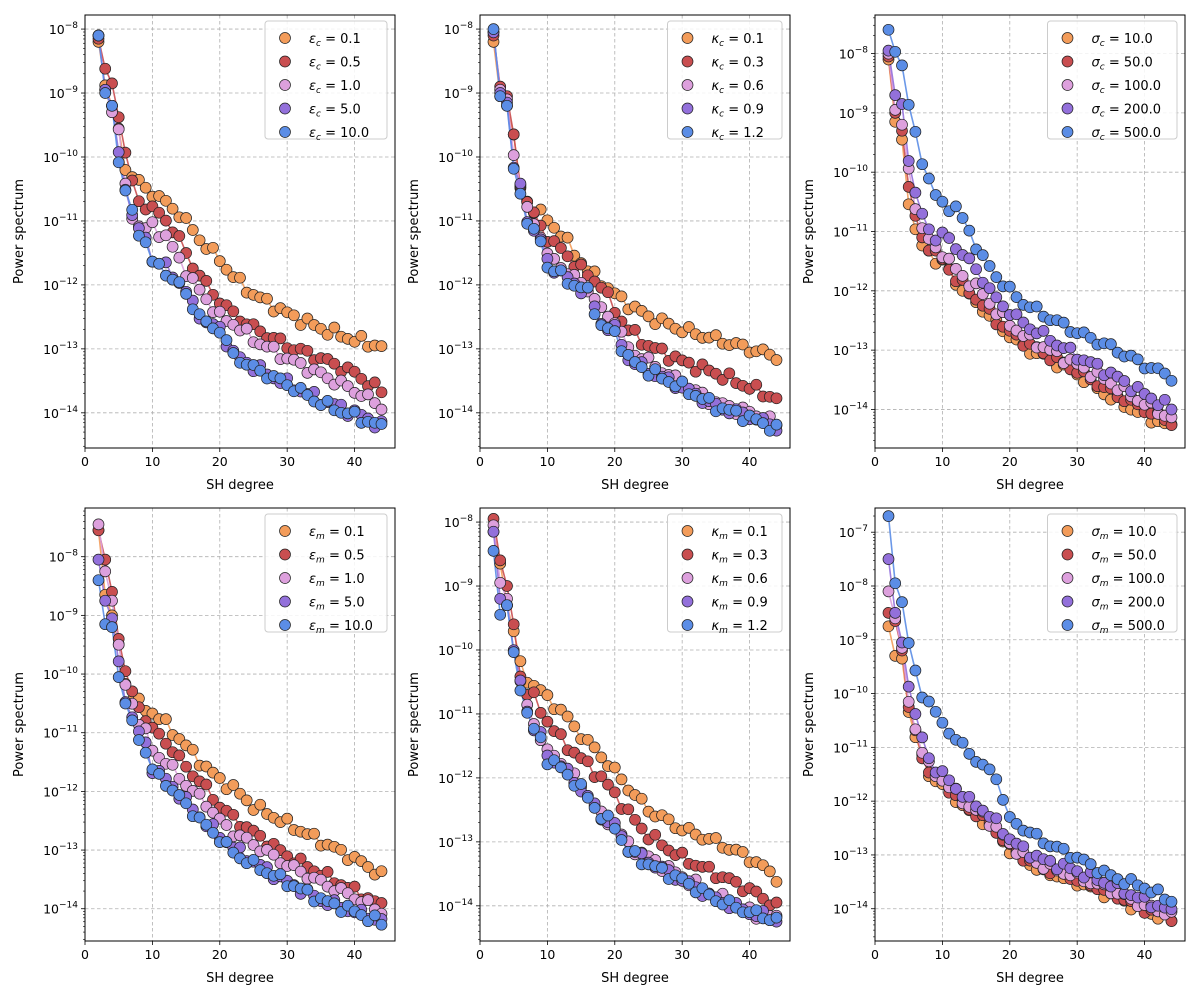  What do you see at coordinates (1127, 134) in the screenshot?
I see `legend-label: σc = 500.0` at bounding box center [1127, 134].